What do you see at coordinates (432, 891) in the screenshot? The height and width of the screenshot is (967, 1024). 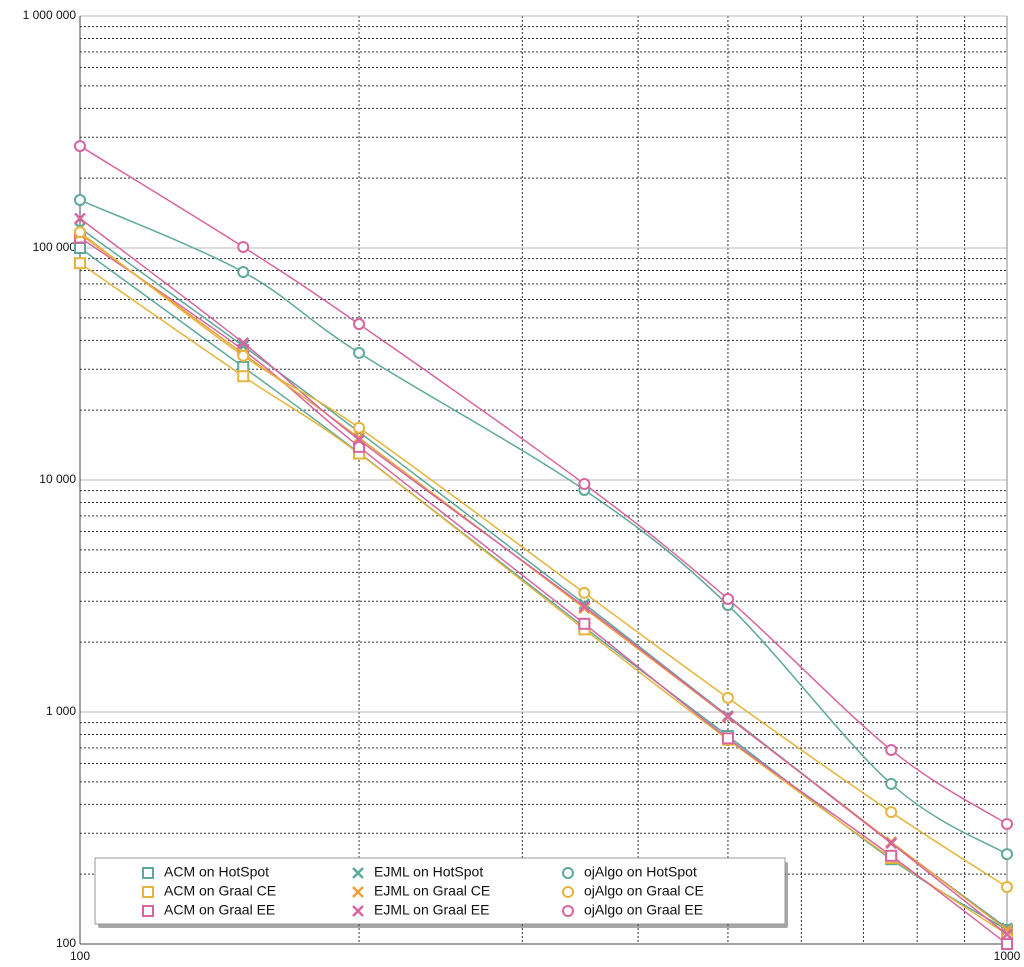 I see `legend-label: EJML on Graal CE` at bounding box center [432, 891].